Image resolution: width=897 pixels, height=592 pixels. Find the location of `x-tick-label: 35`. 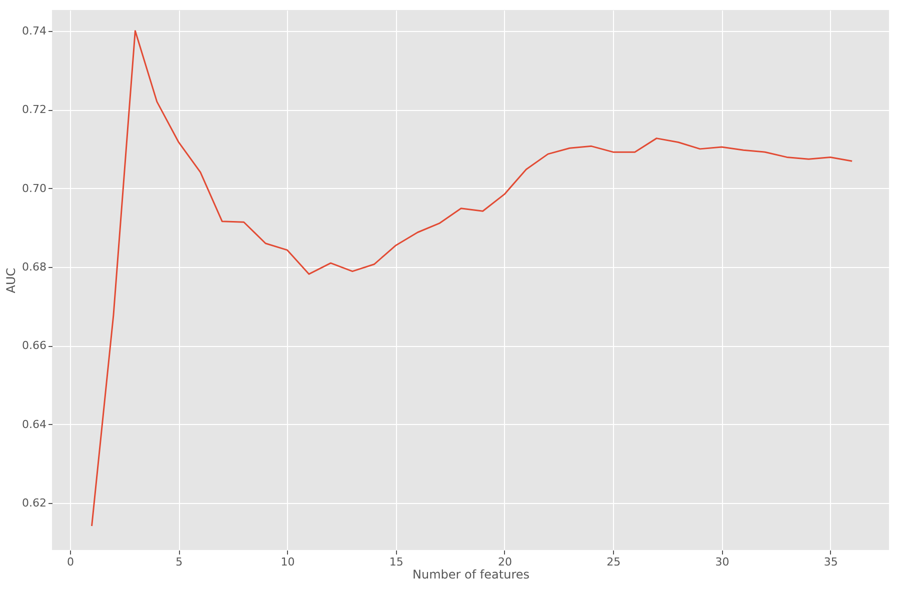

x-tick-label: 35 is located at coordinates (831, 562).